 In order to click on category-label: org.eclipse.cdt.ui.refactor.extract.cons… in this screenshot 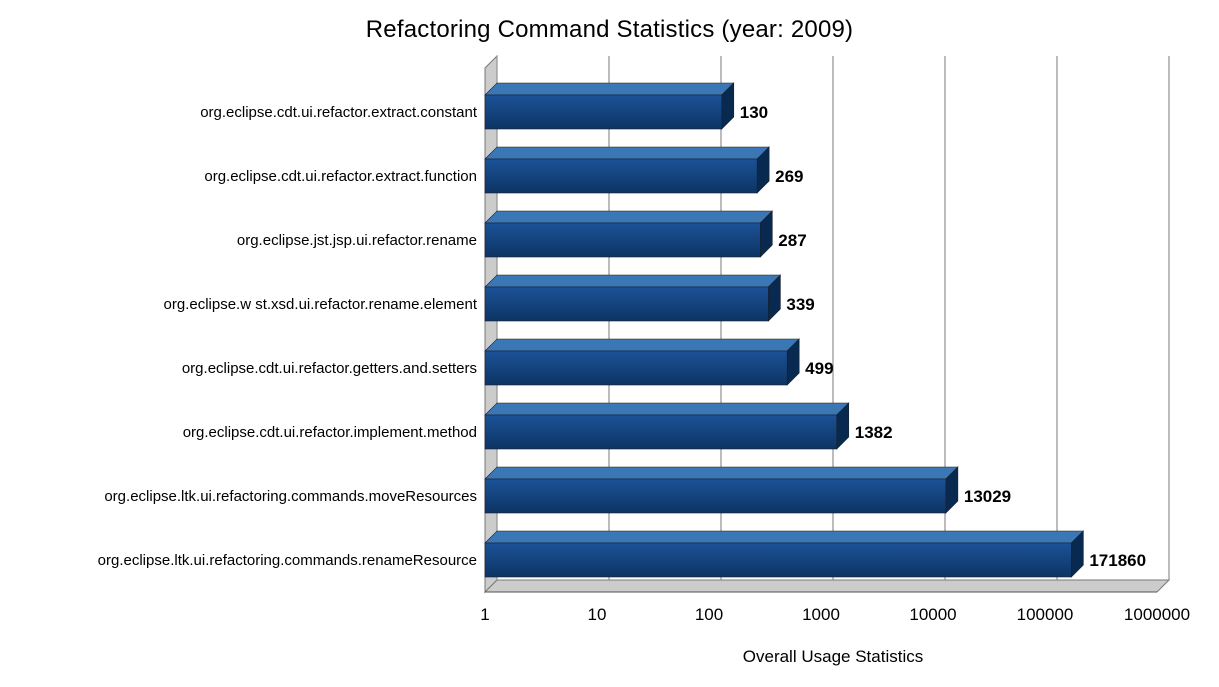, I will do `click(339, 112)`.